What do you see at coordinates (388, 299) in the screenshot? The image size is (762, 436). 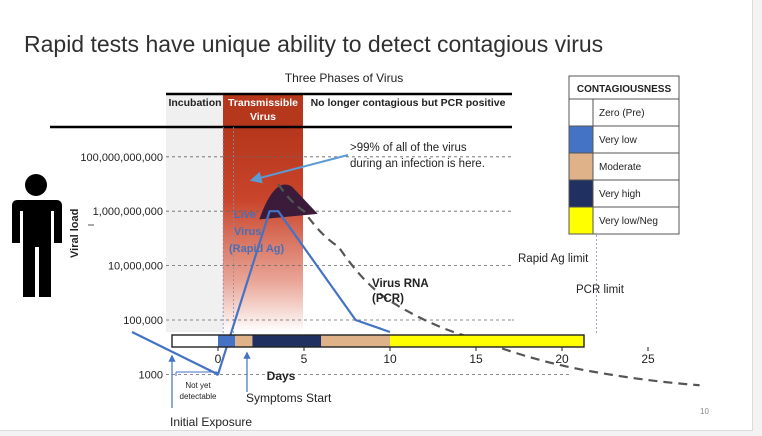 I see `annotation-rna-line2: (PCR)` at bounding box center [388, 299].